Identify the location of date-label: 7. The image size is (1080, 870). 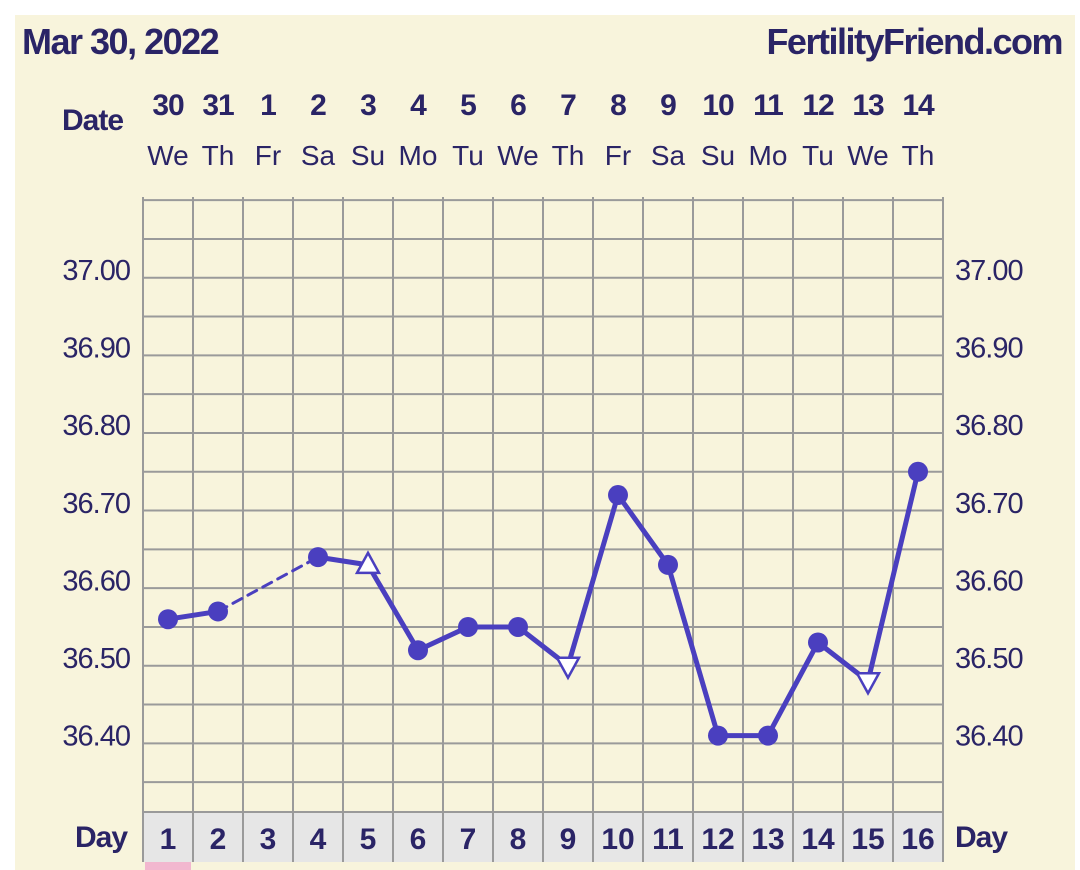
(568, 105).